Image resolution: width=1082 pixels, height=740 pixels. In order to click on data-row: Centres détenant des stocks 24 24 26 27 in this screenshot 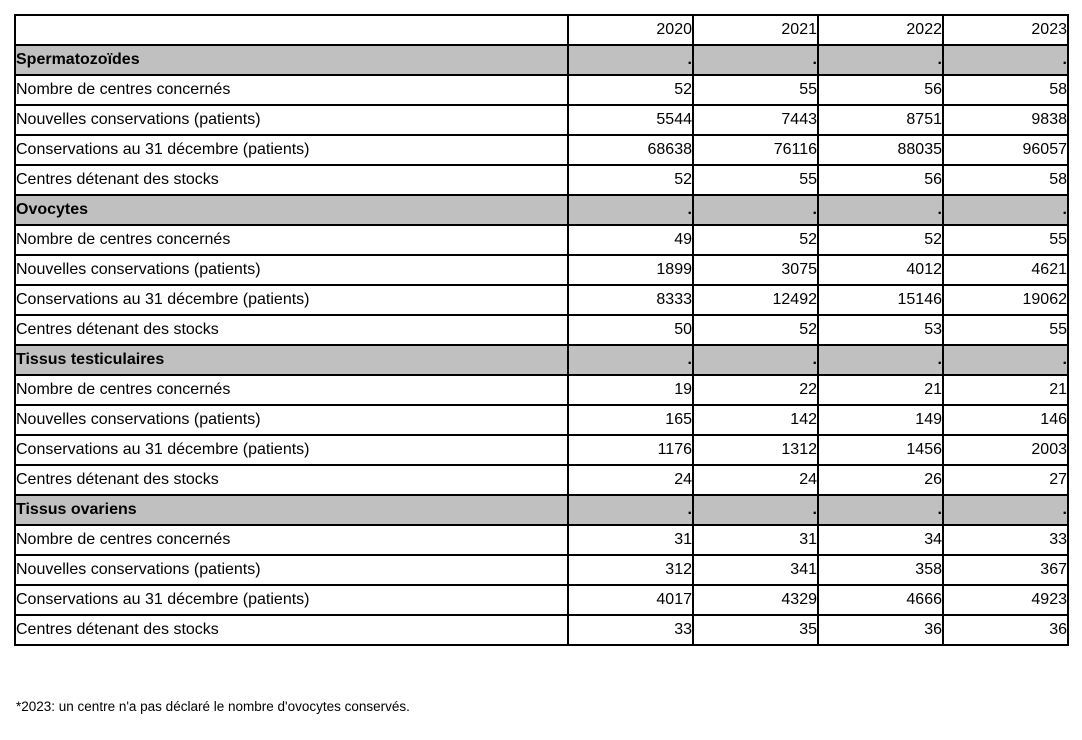, I will do `click(541, 480)`.